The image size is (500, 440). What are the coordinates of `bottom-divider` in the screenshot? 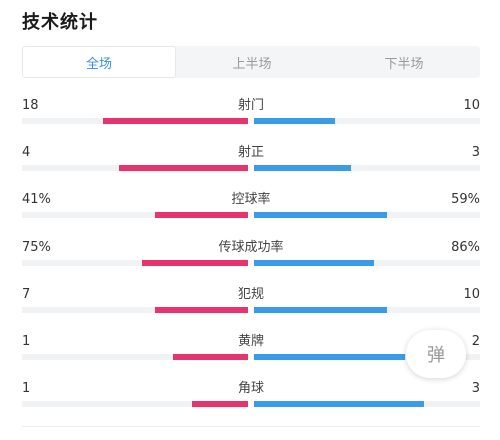 It's located at (251, 426).